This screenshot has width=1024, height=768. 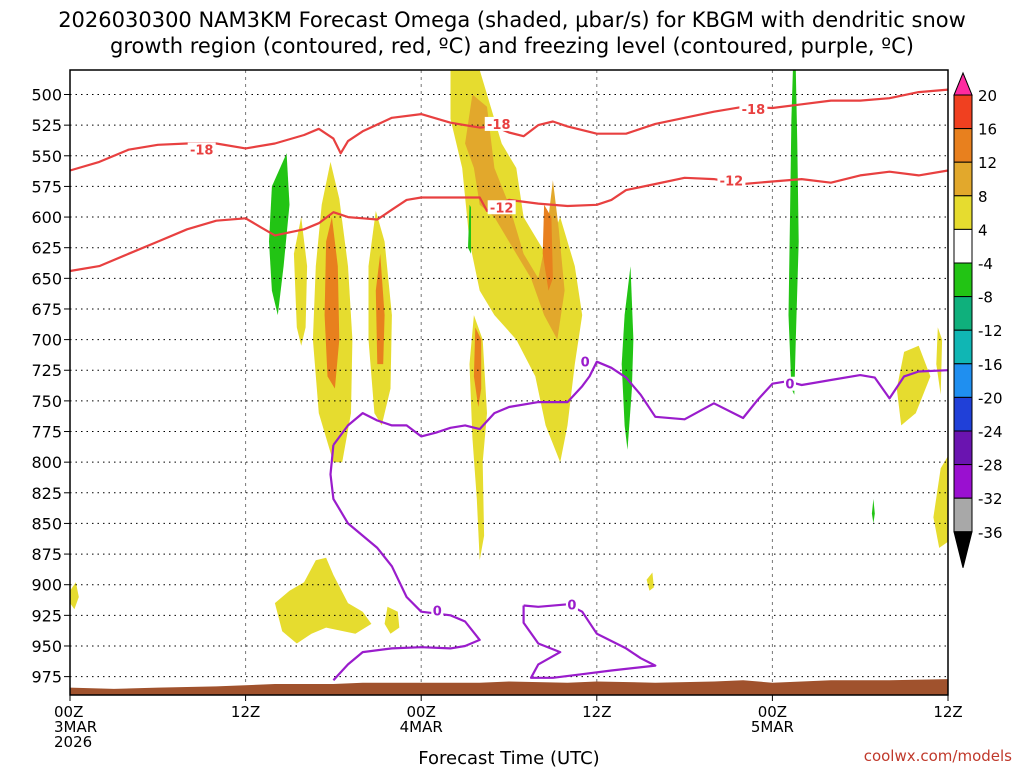 What do you see at coordinates (46, 523) in the screenshot?
I see `y-tick-label-850: 850` at bounding box center [46, 523].